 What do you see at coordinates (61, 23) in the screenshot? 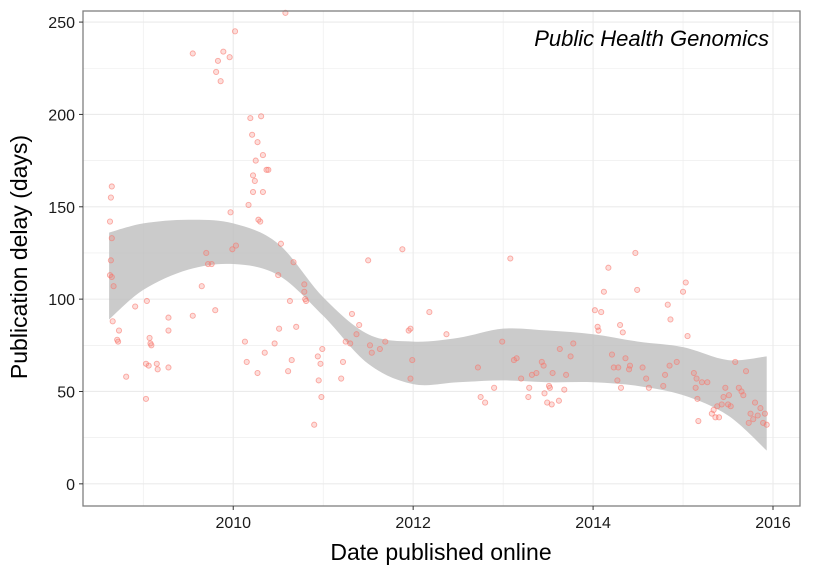
I see `y-tick-label: 250` at bounding box center [61, 23].